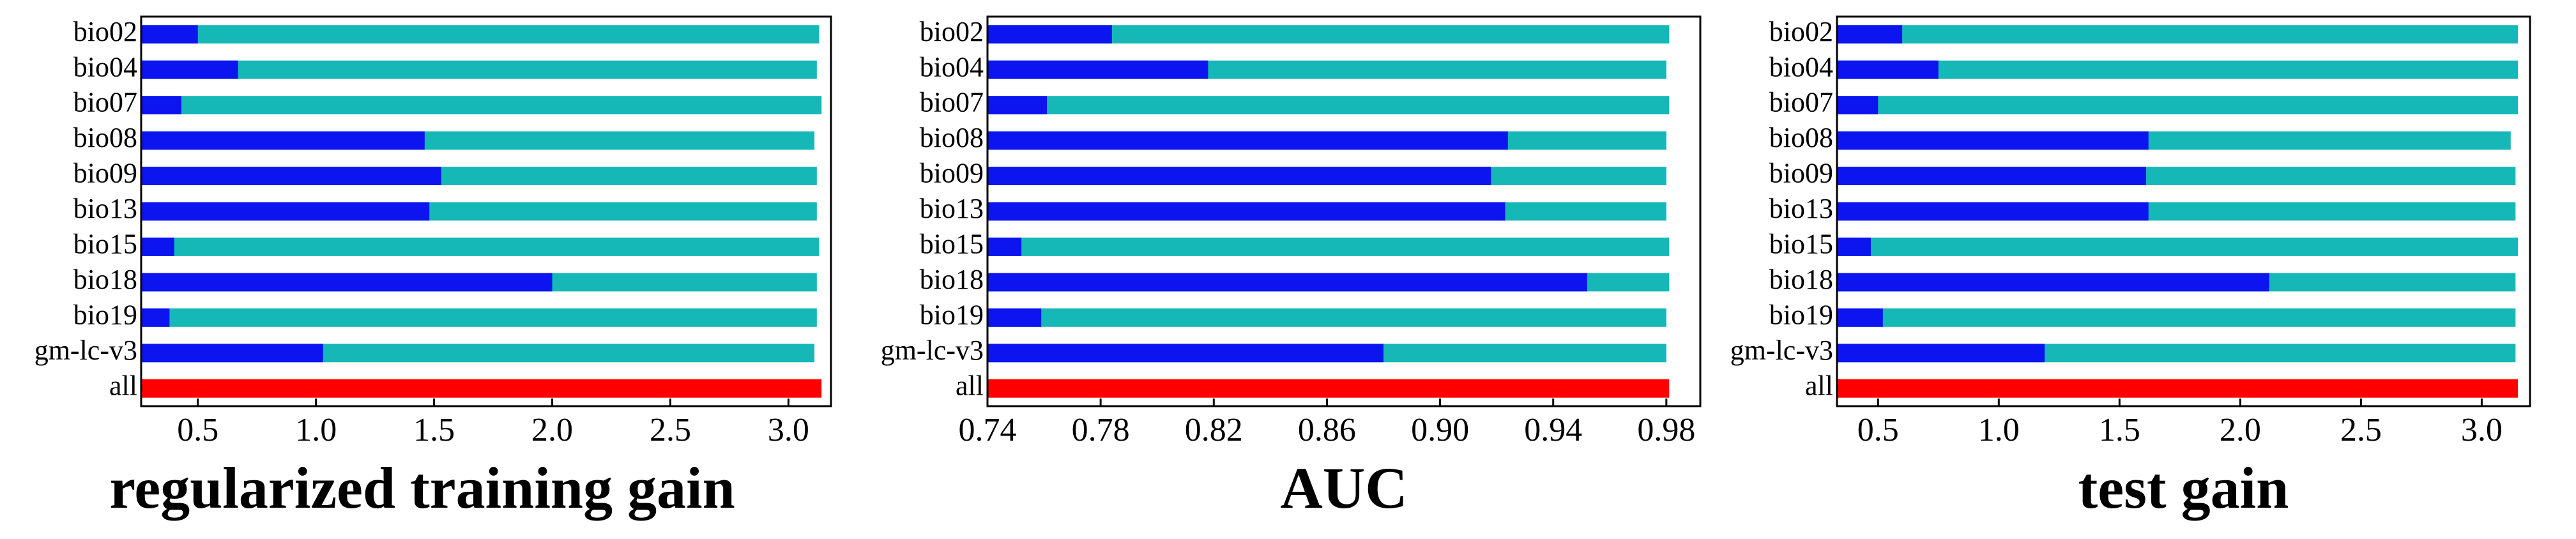 This screenshot has height=539, width=2576. Describe the element at coordinates (2119, 430) in the screenshot. I see `x-tick-label: 1.5` at that location.